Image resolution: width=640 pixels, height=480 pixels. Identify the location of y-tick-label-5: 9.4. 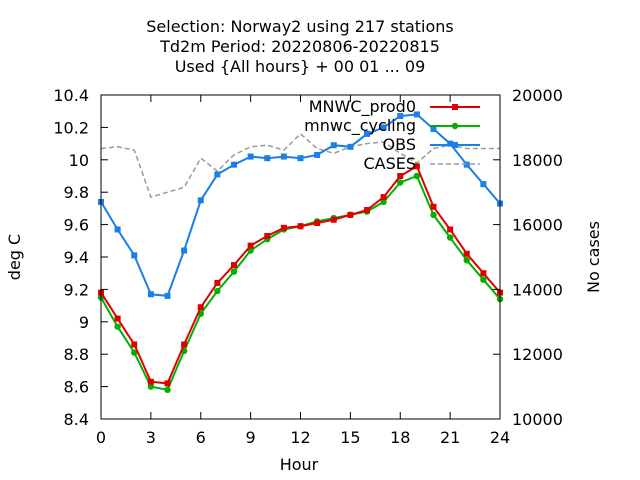
(76, 257).